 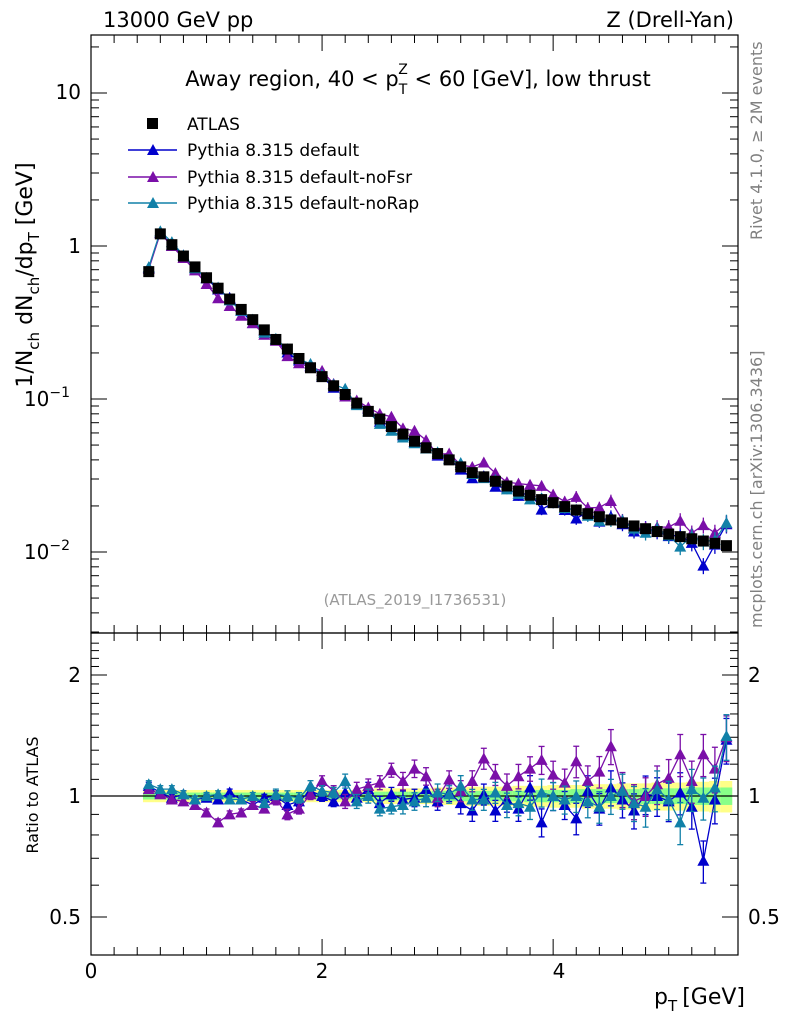 I want to click on ytick-label-1: 1, so click(x=74, y=246).